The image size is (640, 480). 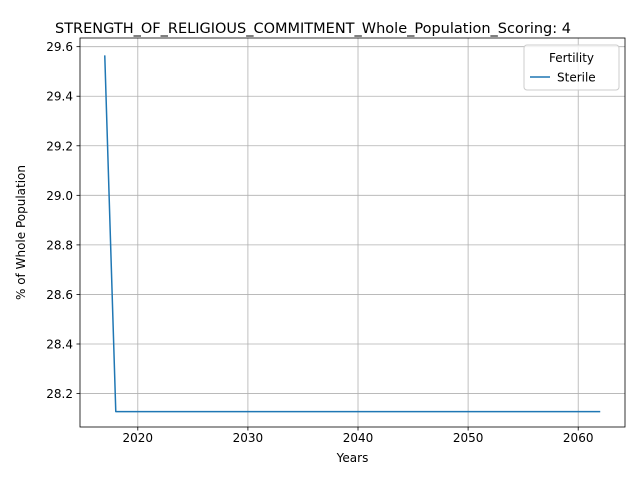 I want to click on x-tick-label-2040: 2040, so click(x=358, y=438).